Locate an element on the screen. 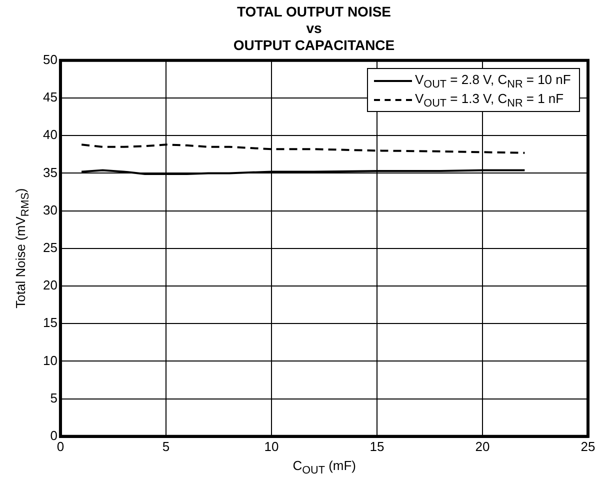  y-tick-label: 10 is located at coordinates (50, 360).